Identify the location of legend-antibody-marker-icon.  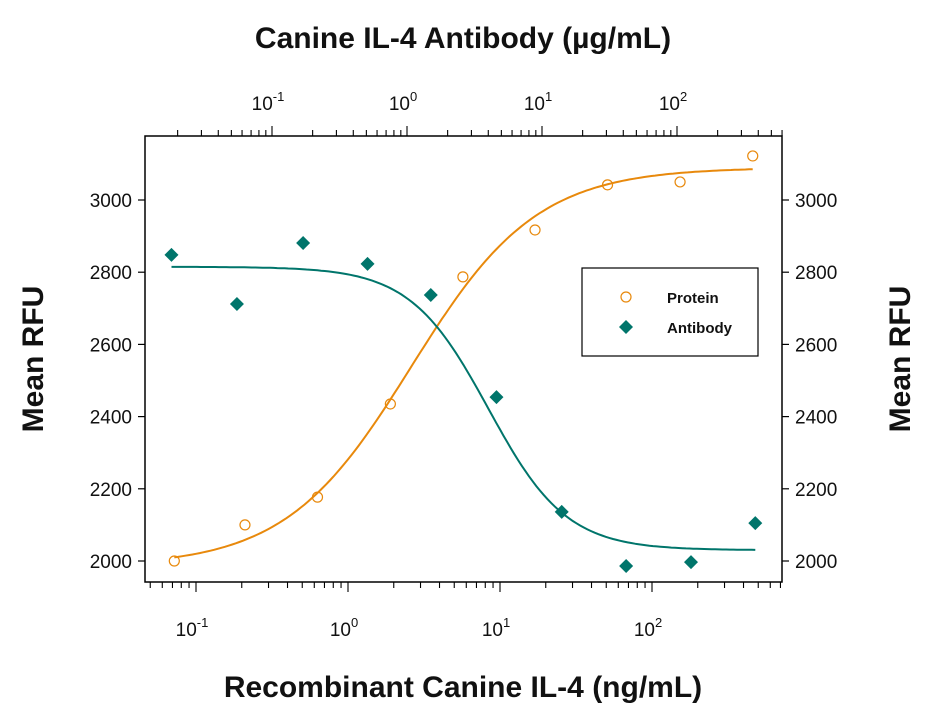
(626, 327).